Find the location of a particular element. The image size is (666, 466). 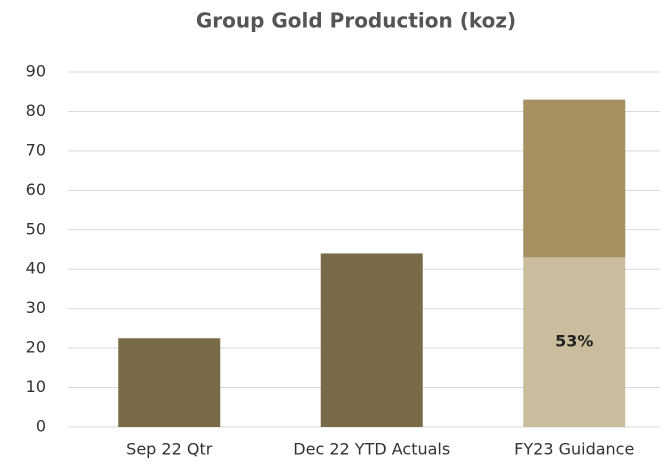

x-tick-label: FY23 Guidance is located at coordinates (574, 449).